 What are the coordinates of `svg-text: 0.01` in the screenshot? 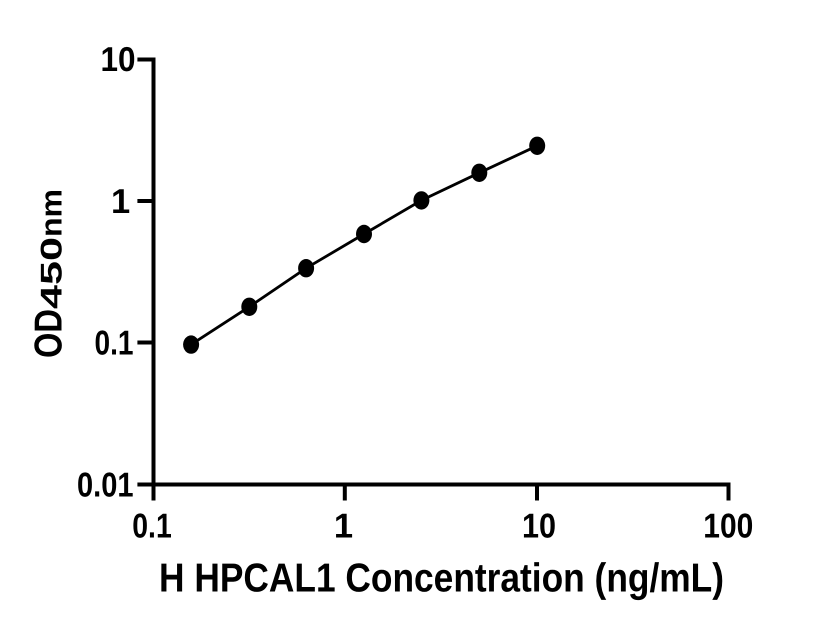 It's located at (105, 486).